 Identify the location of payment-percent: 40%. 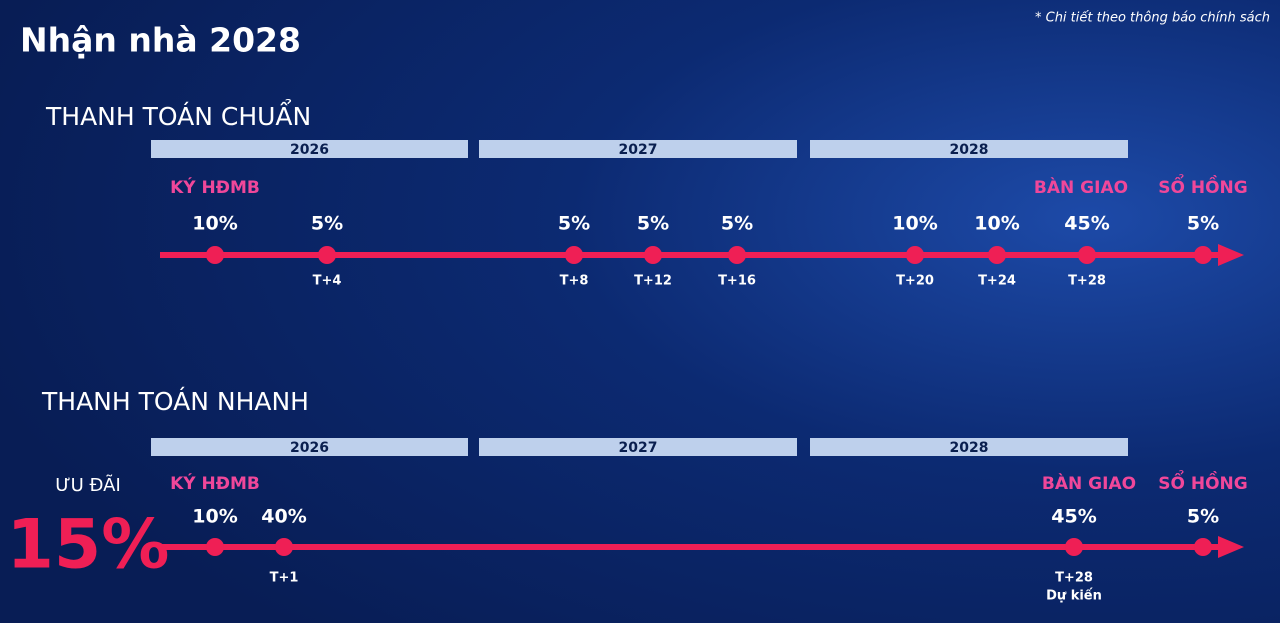
(283, 517).